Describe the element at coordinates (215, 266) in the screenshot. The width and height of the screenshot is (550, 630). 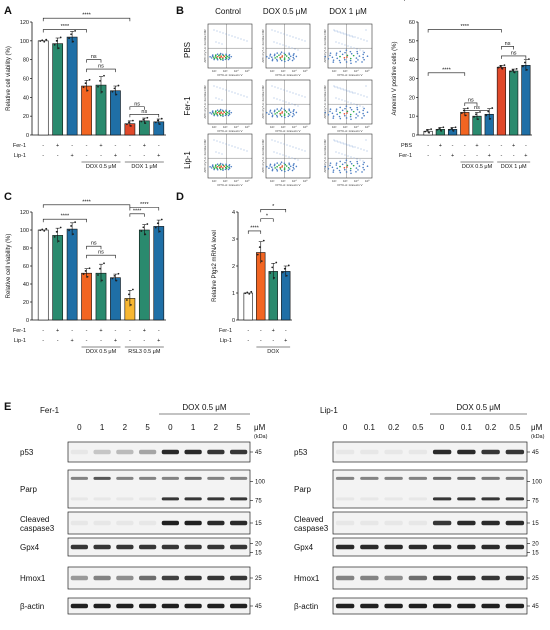
I see `y-axis-label: Relative Ptgs2 mRNA level` at that location.